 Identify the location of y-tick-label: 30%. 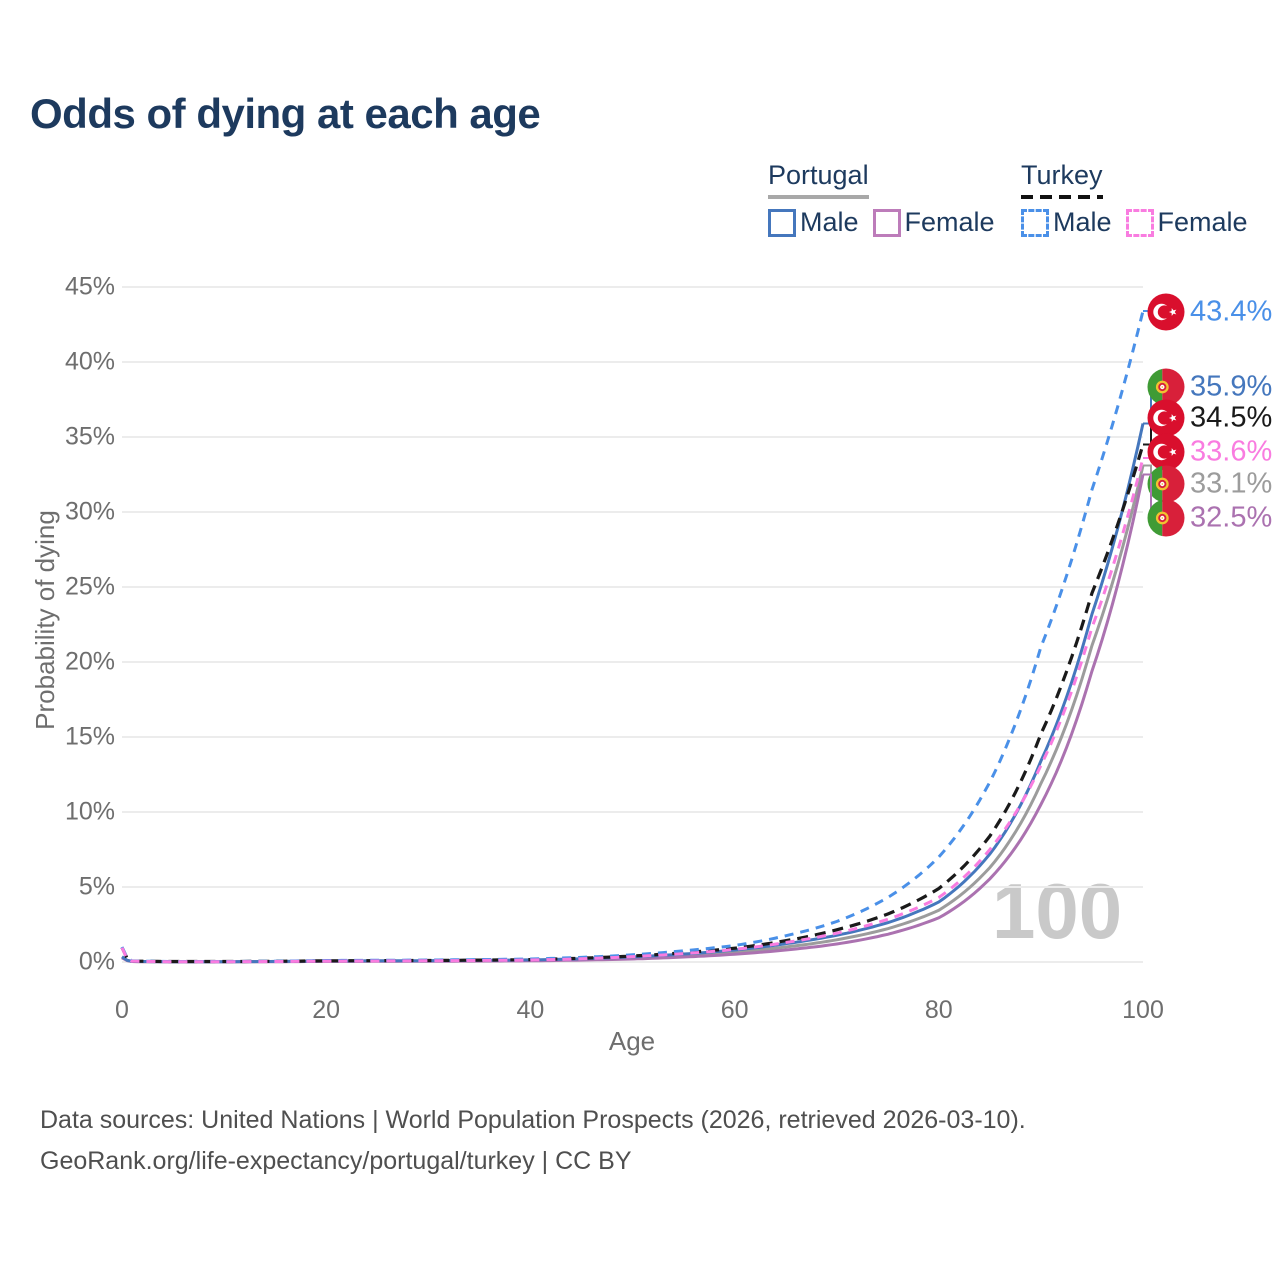
(89, 511).